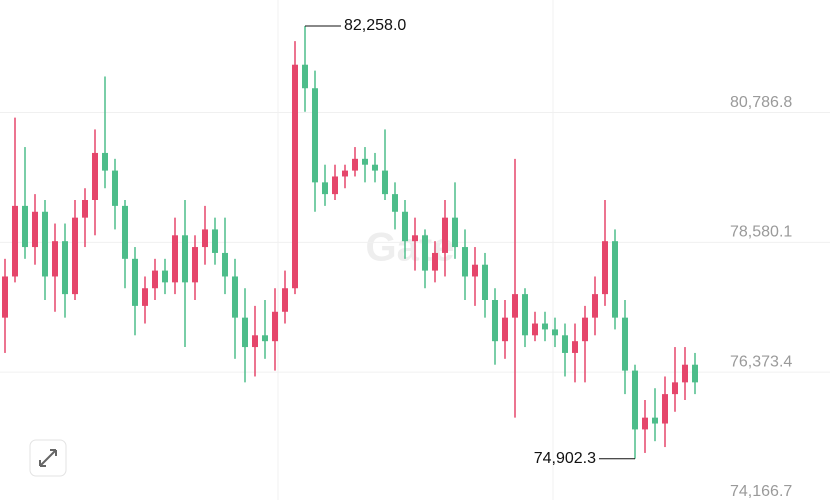 This screenshot has width=830, height=500. What do you see at coordinates (375, 25) in the screenshot?
I see `extreme-label: 82,258.0` at bounding box center [375, 25].